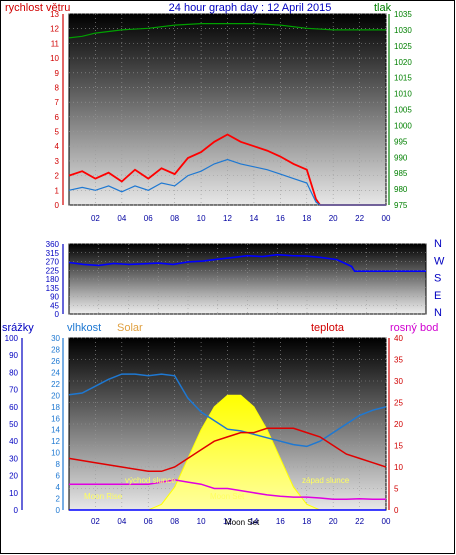 This screenshot has height=555, width=456. What do you see at coordinates (13, 458) in the screenshot?
I see `precip-y-tick: 30` at bounding box center [13, 458].